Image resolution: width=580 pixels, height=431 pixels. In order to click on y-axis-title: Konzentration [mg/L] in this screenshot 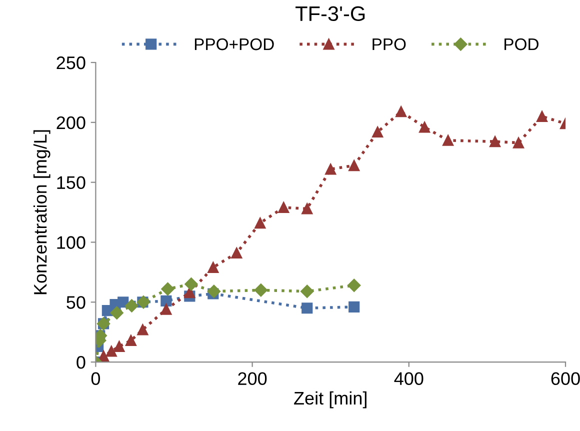, I will do `click(41, 212)`.